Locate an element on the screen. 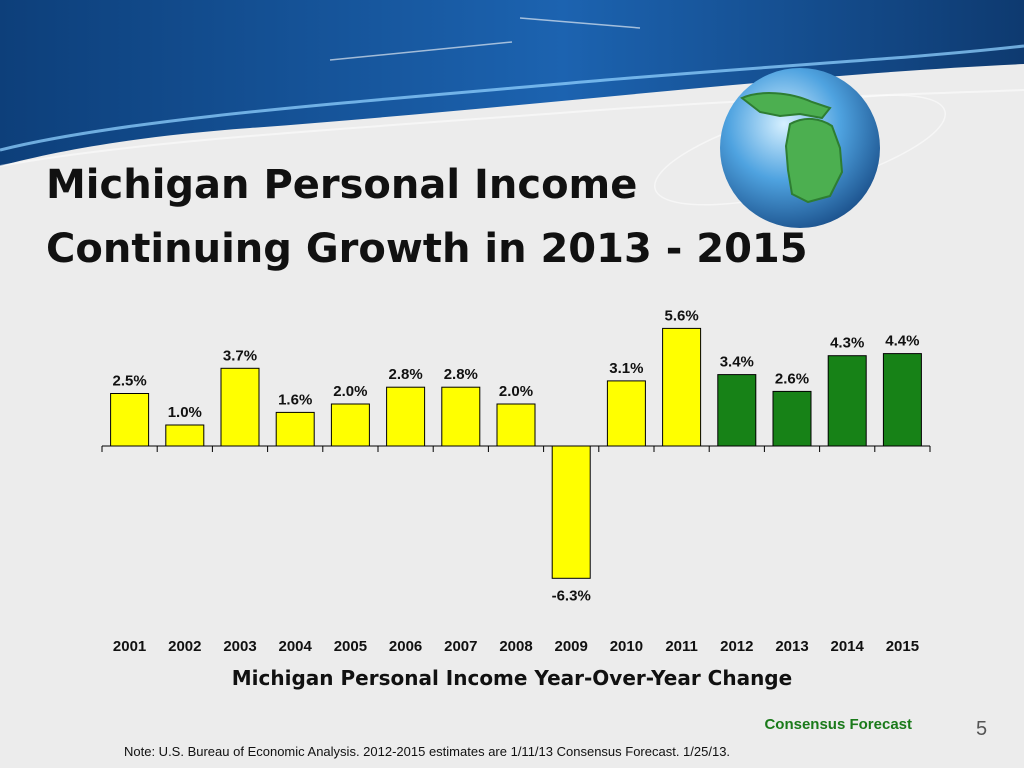 This screenshot has height=768, width=1024. bar-2010 is located at coordinates (626, 413).